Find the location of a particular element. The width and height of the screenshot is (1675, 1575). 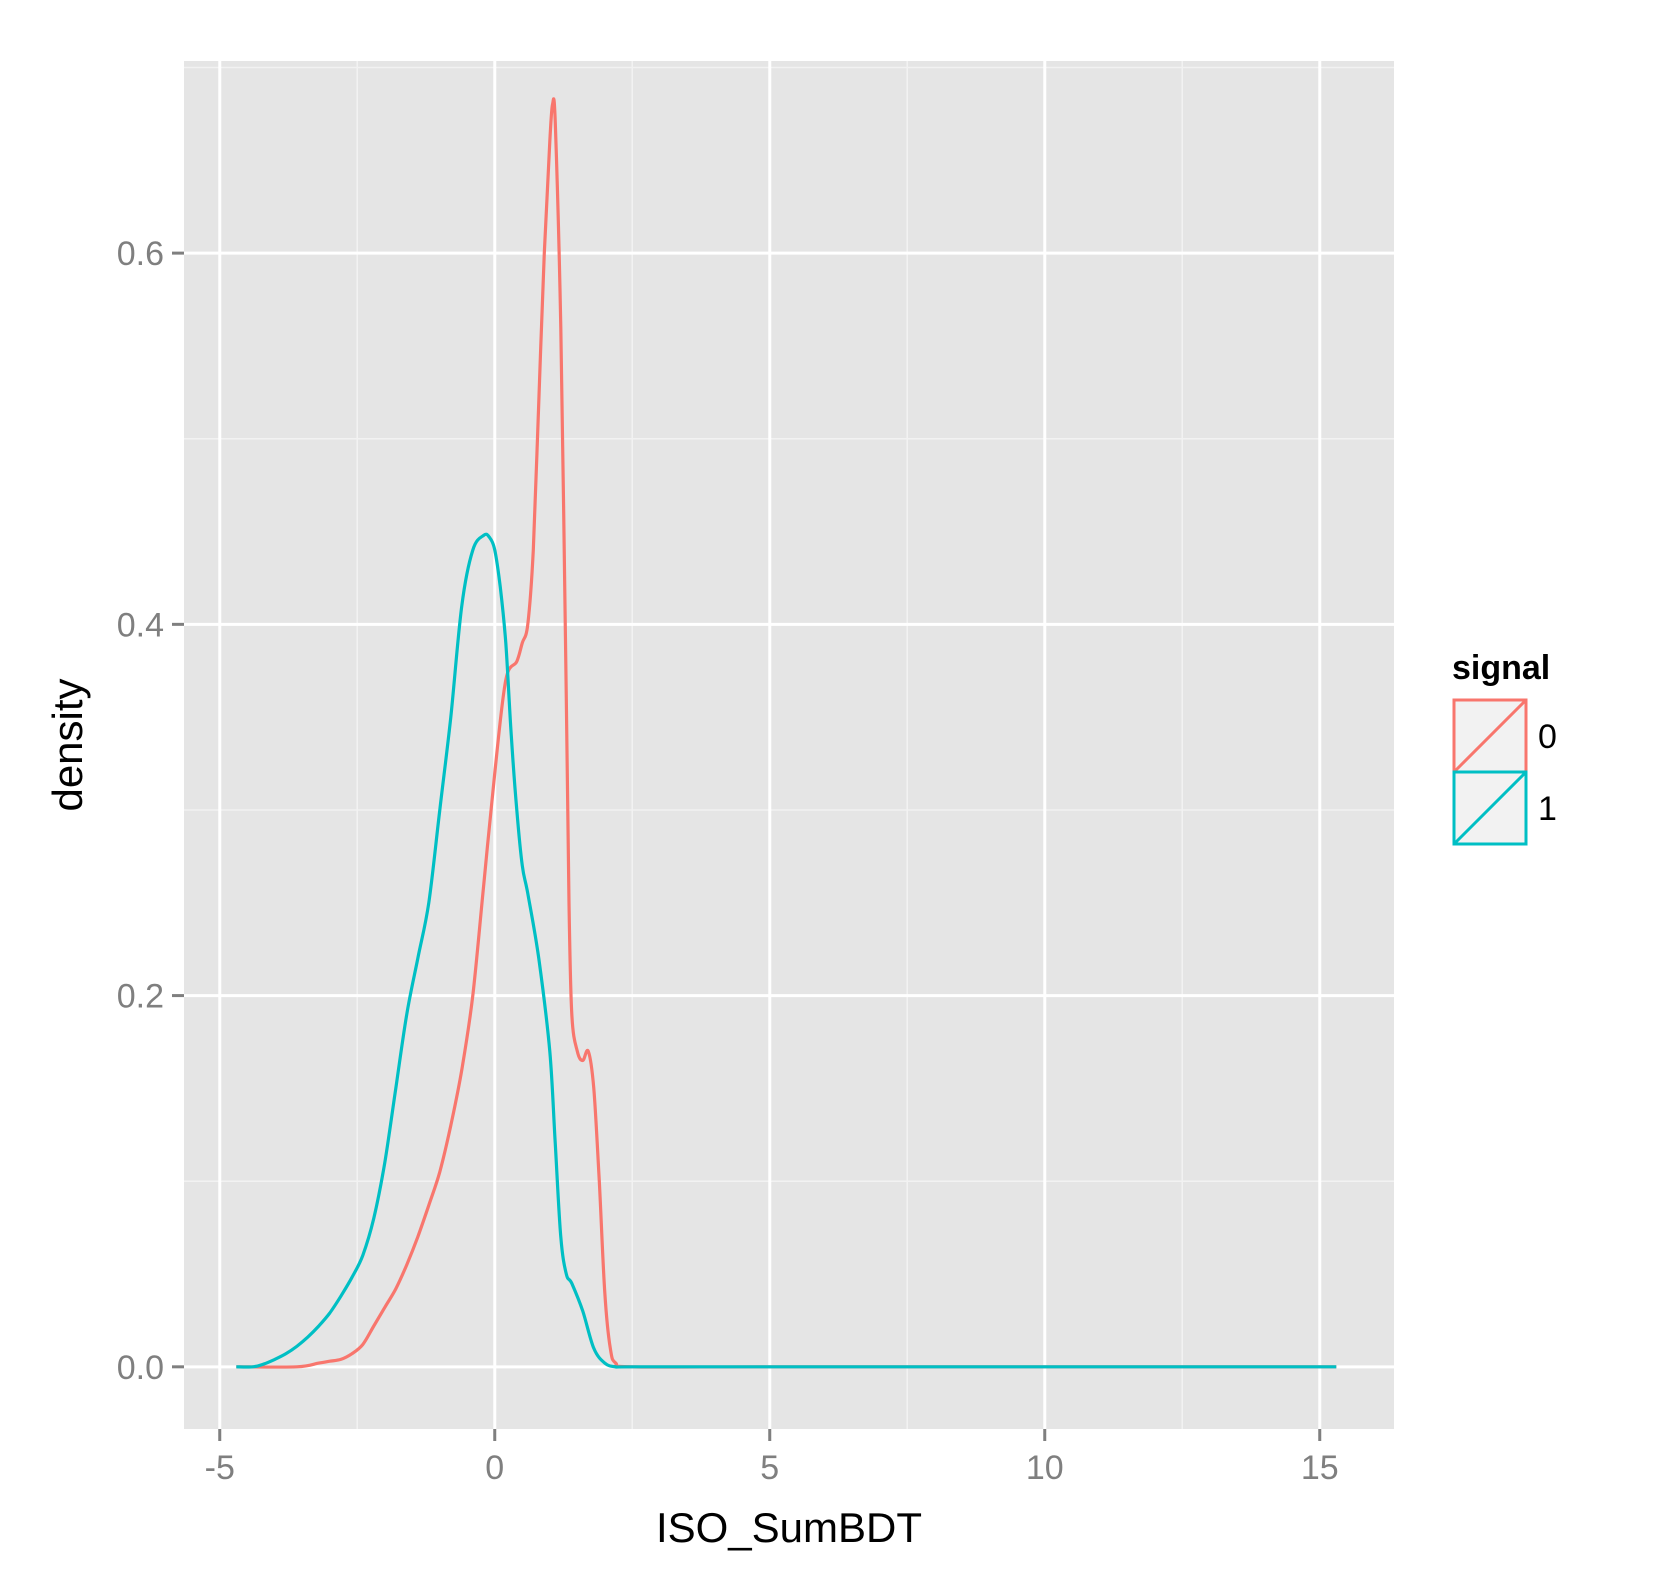

legend-items: 01 is located at coordinates (1504, 772).